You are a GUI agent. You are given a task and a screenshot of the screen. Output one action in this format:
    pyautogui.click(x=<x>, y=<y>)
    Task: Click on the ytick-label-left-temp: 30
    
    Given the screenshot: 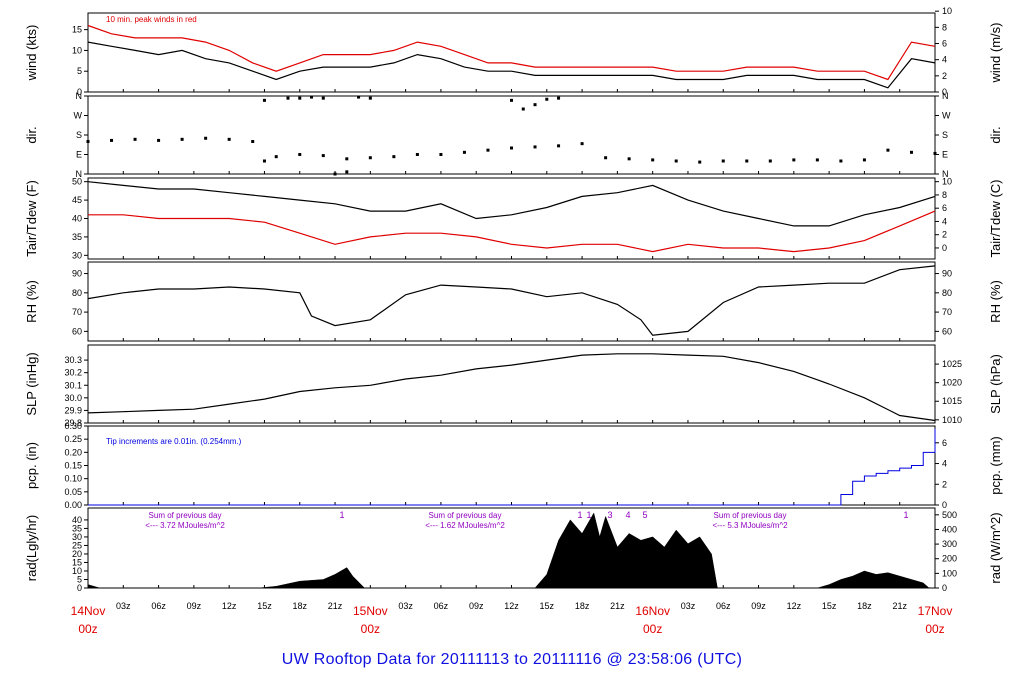 What is the action you would take?
    pyautogui.click(x=77, y=255)
    